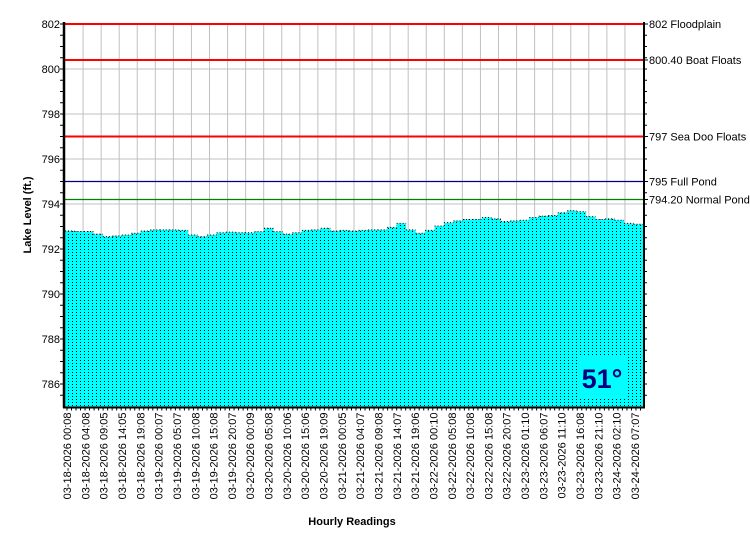 The width and height of the screenshot is (750, 555). I want to click on x-tick-label: 03-18-2026 00:08, so click(68, 456).